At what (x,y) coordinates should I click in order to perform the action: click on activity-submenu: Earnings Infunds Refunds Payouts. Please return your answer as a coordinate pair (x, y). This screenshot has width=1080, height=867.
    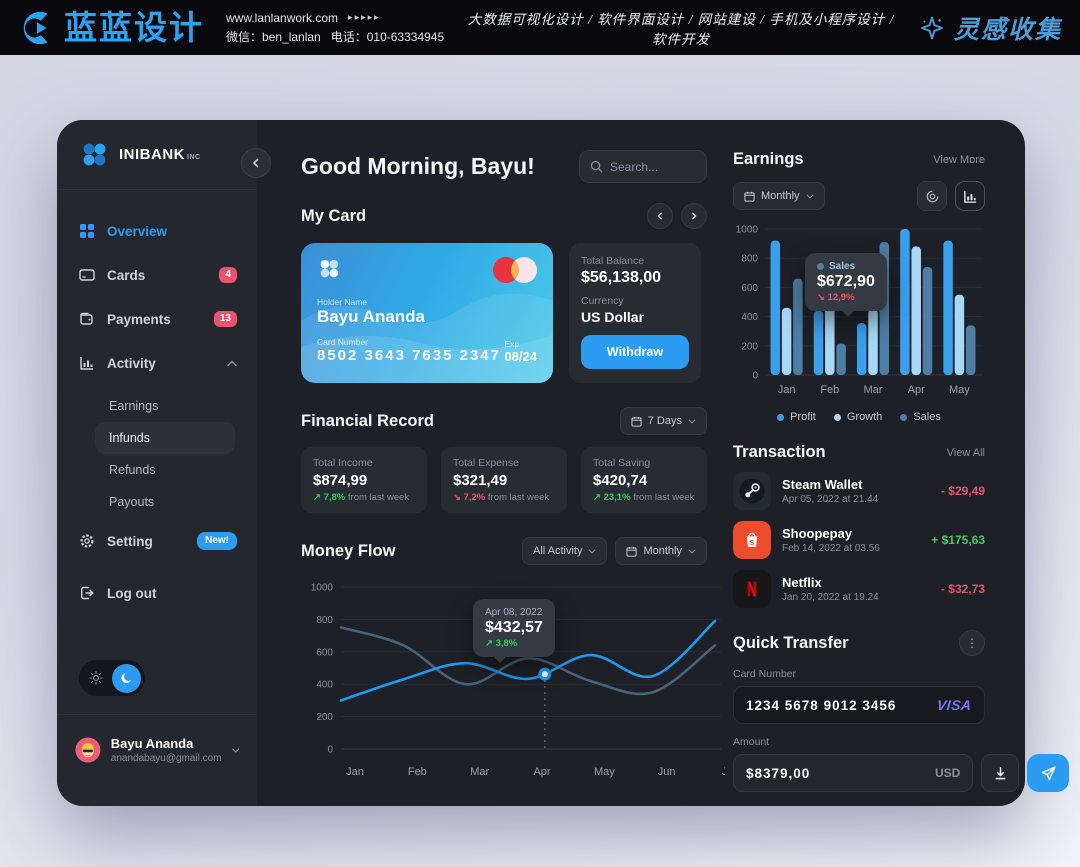
    Looking at the image, I should click on (158, 454).